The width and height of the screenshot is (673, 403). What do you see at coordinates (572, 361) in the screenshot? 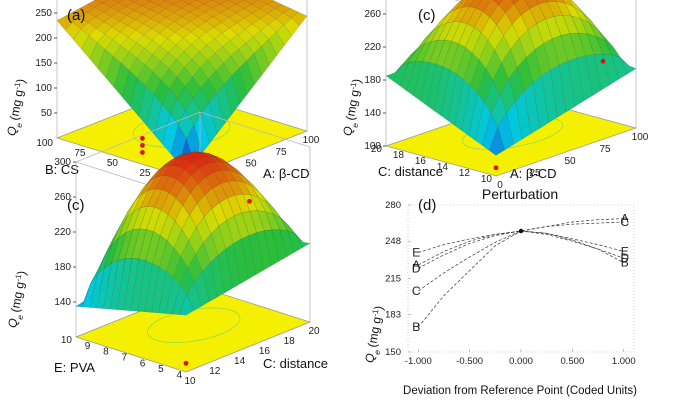
I see `x-tick-label: 0.500` at bounding box center [572, 361].